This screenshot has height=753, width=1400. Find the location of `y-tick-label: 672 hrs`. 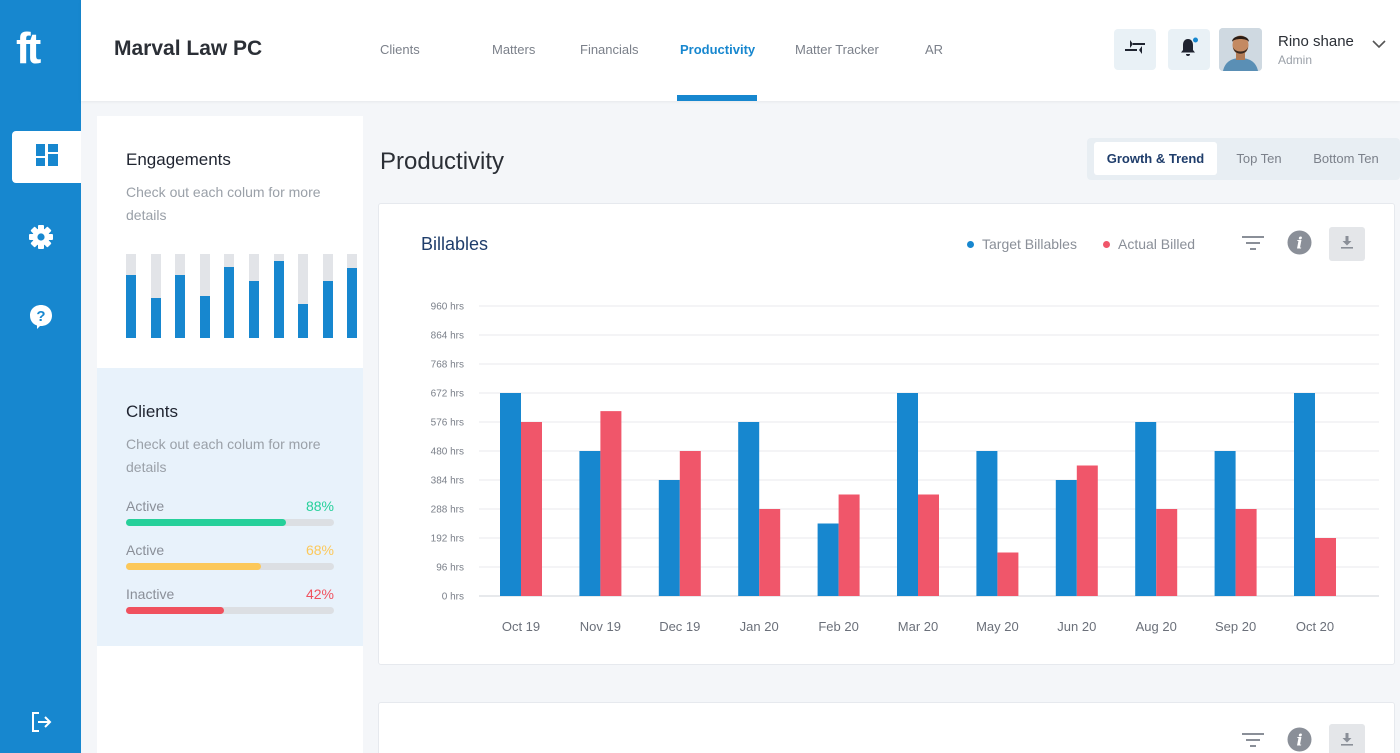

y-tick-label: 672 hrs is located at coordinates (447, 394).